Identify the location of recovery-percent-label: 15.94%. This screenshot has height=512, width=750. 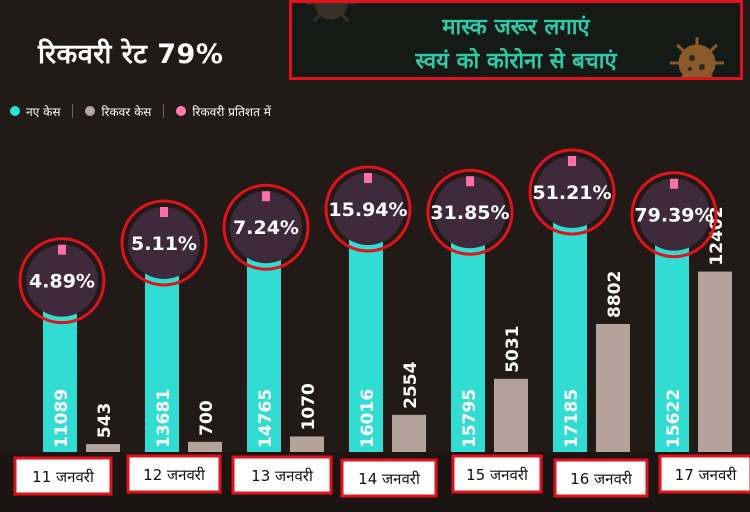
(367, 210).